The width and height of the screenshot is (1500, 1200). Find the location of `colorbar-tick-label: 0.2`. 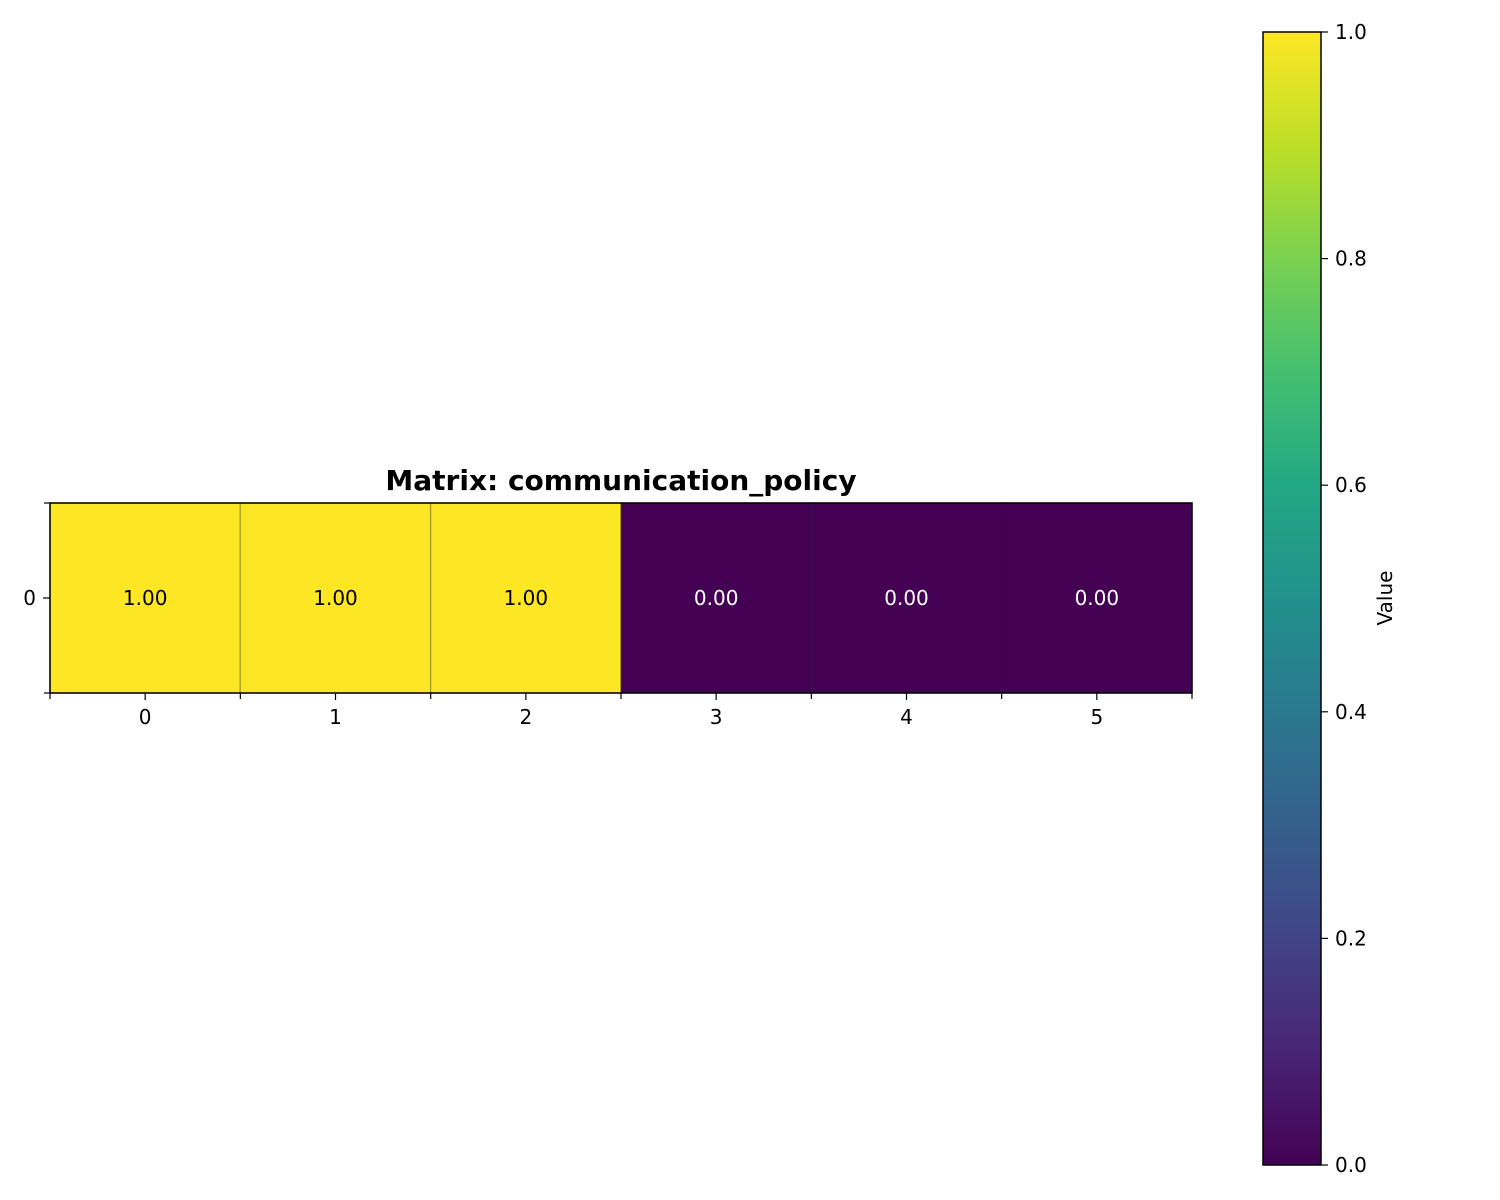

colorbar-tick-label: 0.2 is located at coordinates (1351, 938).